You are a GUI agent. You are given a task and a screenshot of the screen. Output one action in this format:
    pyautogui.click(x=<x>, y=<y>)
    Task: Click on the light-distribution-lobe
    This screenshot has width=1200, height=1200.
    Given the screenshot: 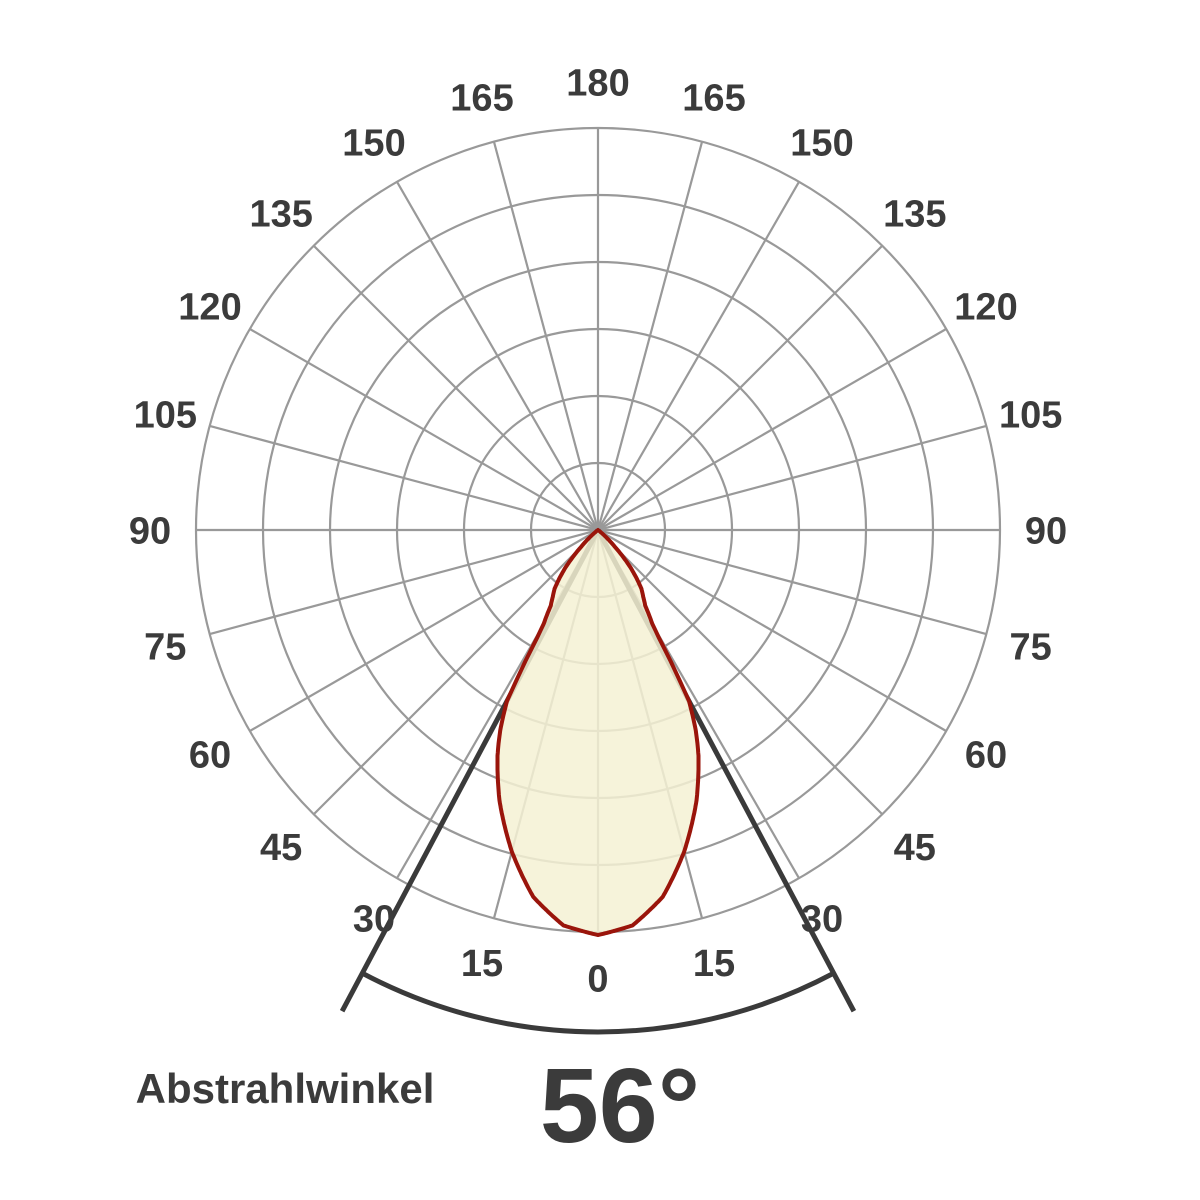 What is the action you would take?
    pyautogui.click(x=598, y=732)
    